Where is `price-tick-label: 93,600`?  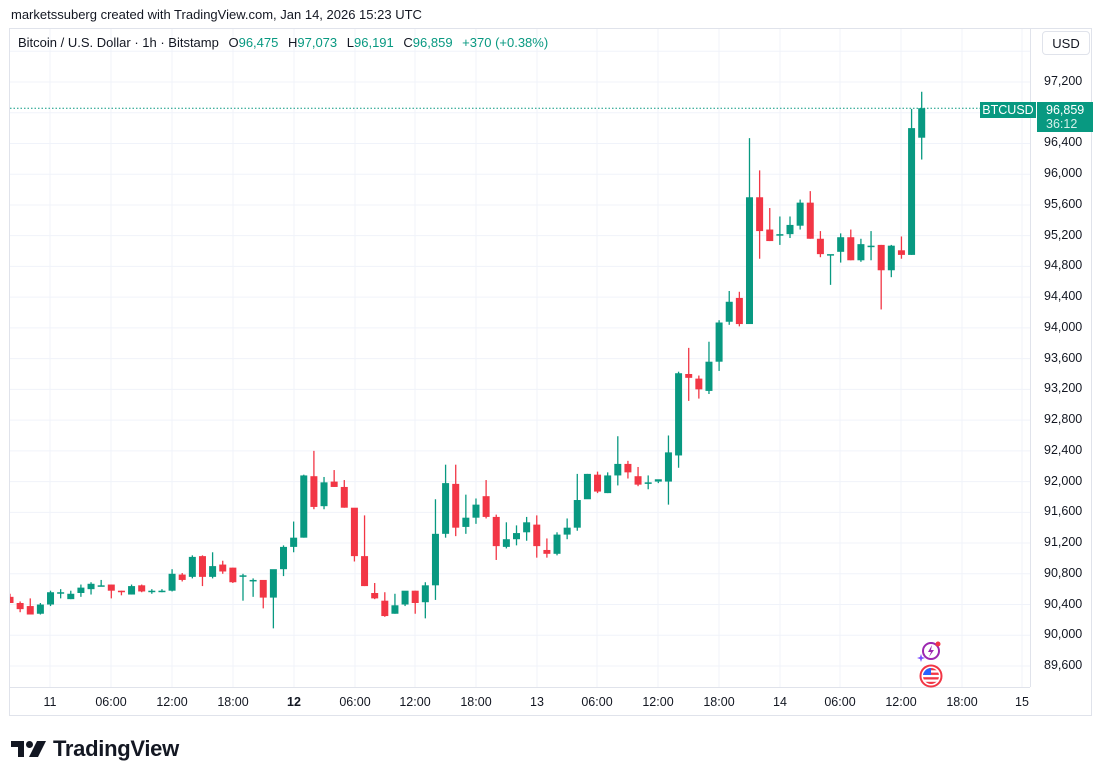 price-tick-label: 93,600 is located at coordinates (1063, 357).